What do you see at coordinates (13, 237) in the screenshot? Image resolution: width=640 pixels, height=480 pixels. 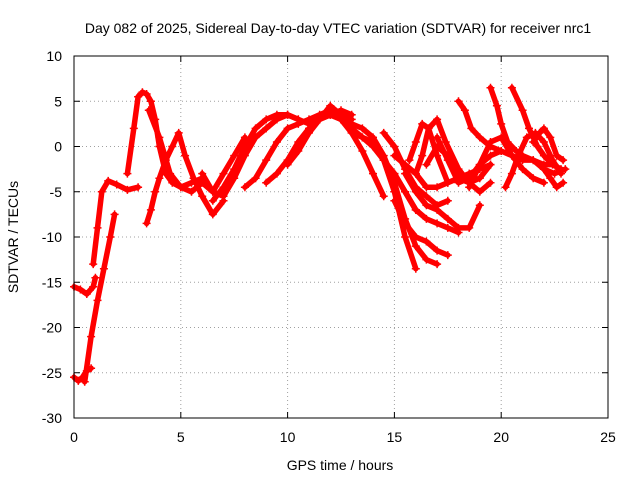 I see `y-axis-label: SDTVAR / TECUs` at bounding box center [13, 237].